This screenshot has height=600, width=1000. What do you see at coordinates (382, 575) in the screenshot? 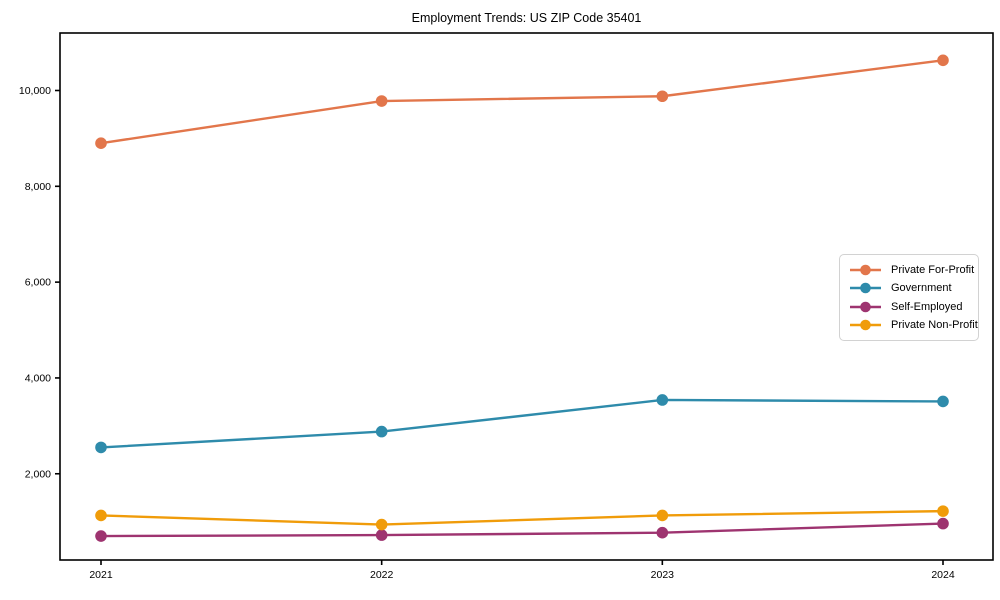
I see `x-tick-label: 2022` at bounding box center [382, 575].